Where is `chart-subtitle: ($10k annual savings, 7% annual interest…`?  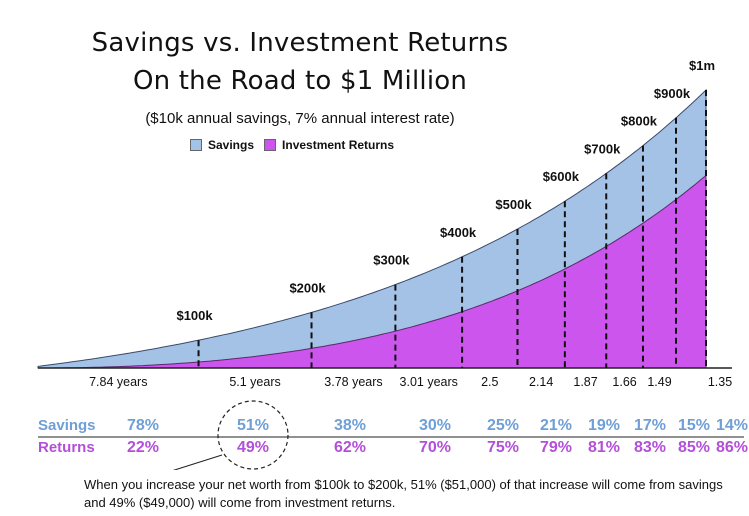
chart-subtitle: ($10k annual savings, 7% annual interest… is located at coordinates (300, 118).